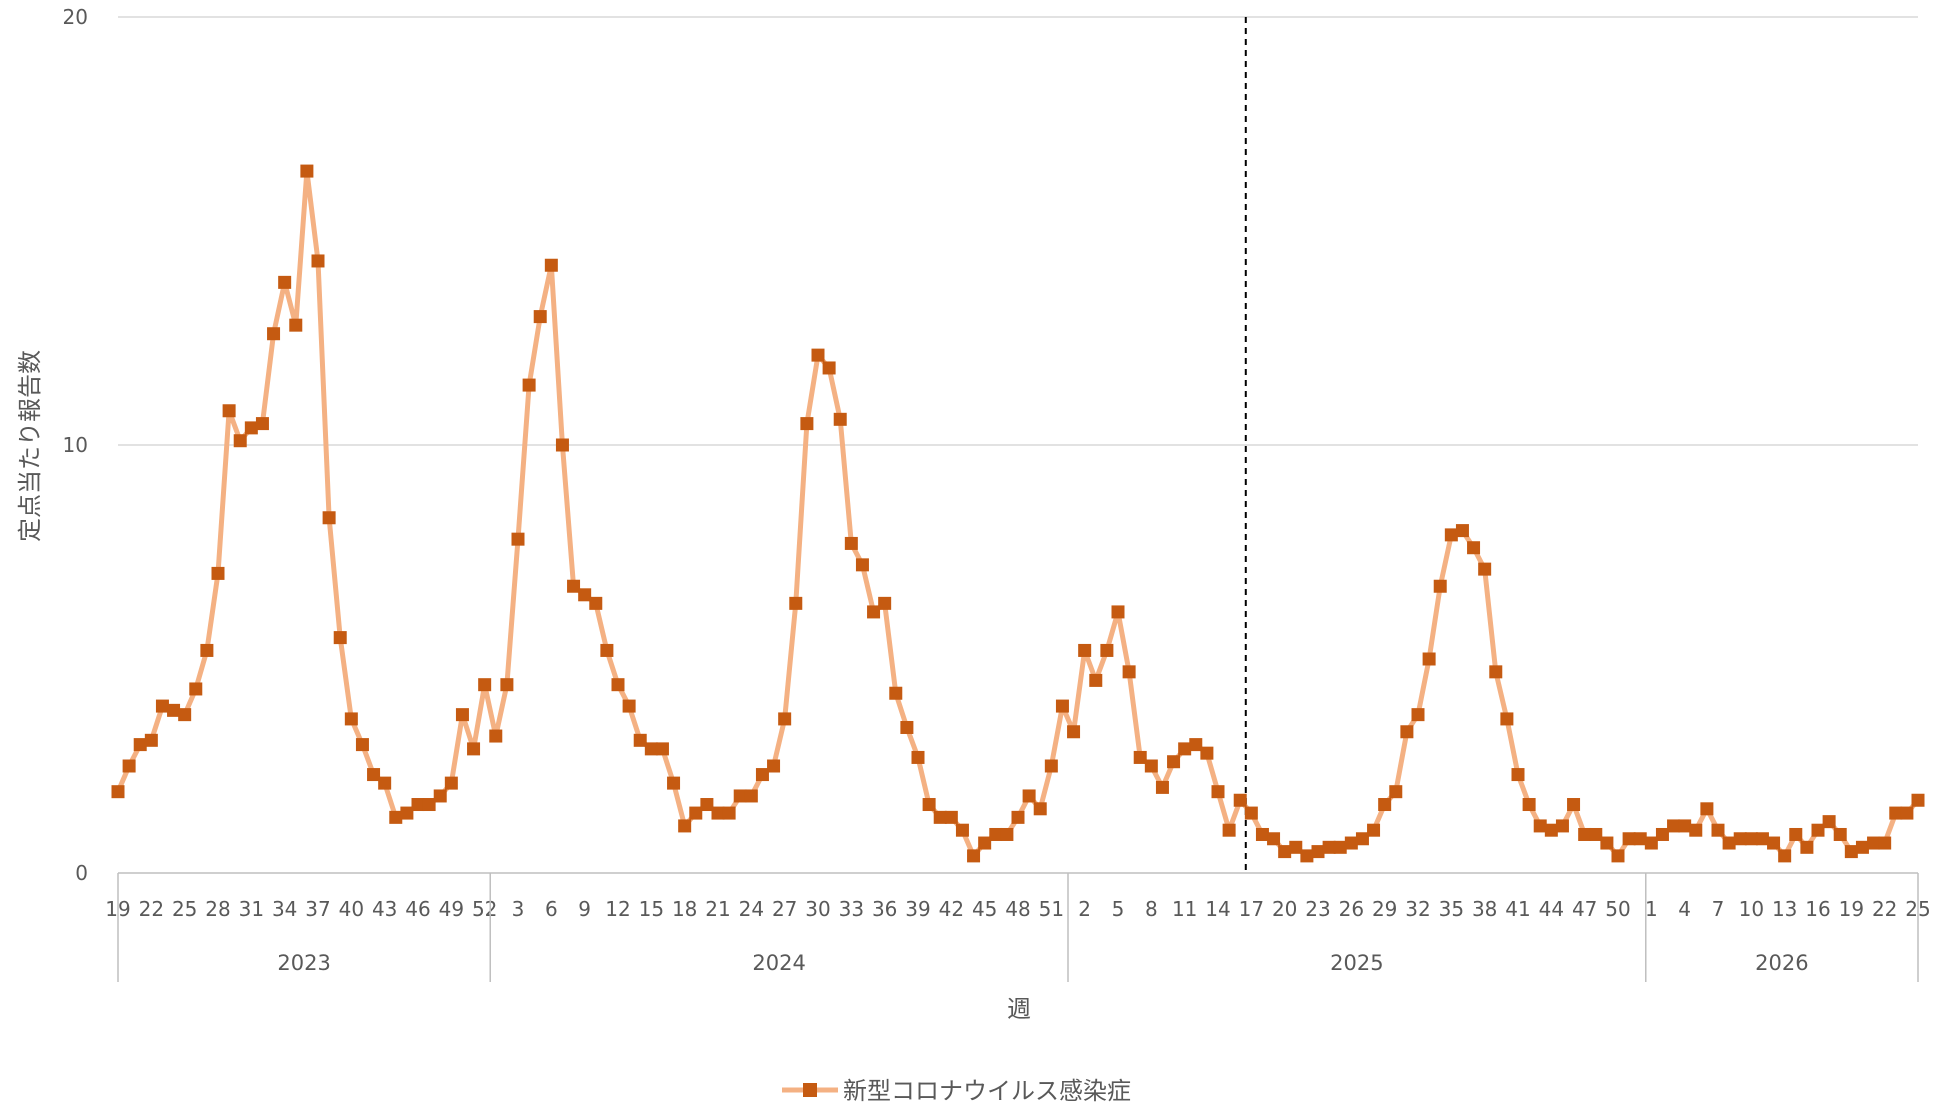 This screenshot has height=1103, width=1947. I want to click on x-tick-label: 34, so click(284, 909).